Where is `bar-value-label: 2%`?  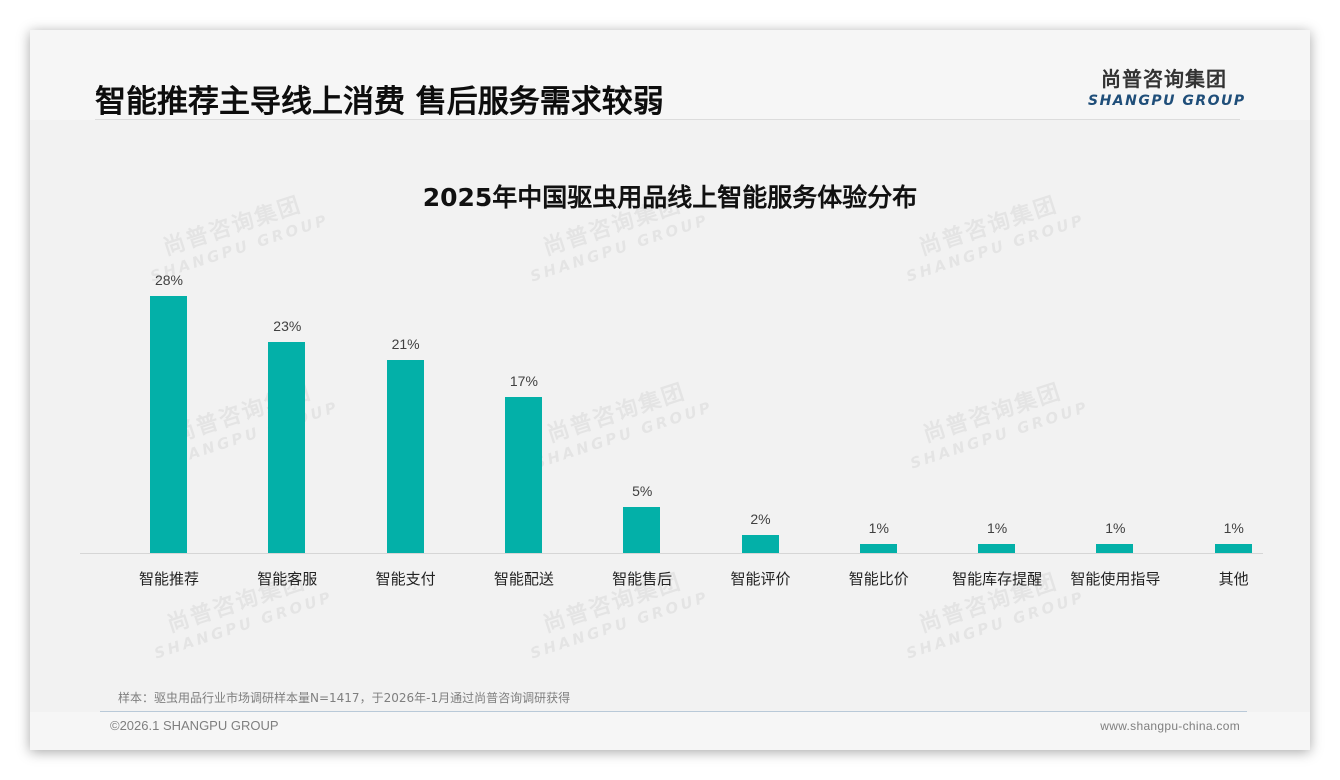 bar-value-label: 2% is located at coordinates (760, 519).